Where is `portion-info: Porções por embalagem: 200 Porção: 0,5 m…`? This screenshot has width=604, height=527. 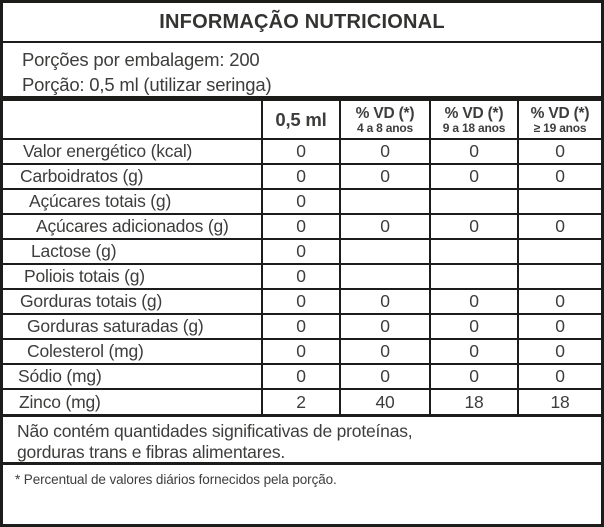
portion-info: Porções por embalagem: 200 Porção: 0,5 m… is located at coordinates (302, 72).